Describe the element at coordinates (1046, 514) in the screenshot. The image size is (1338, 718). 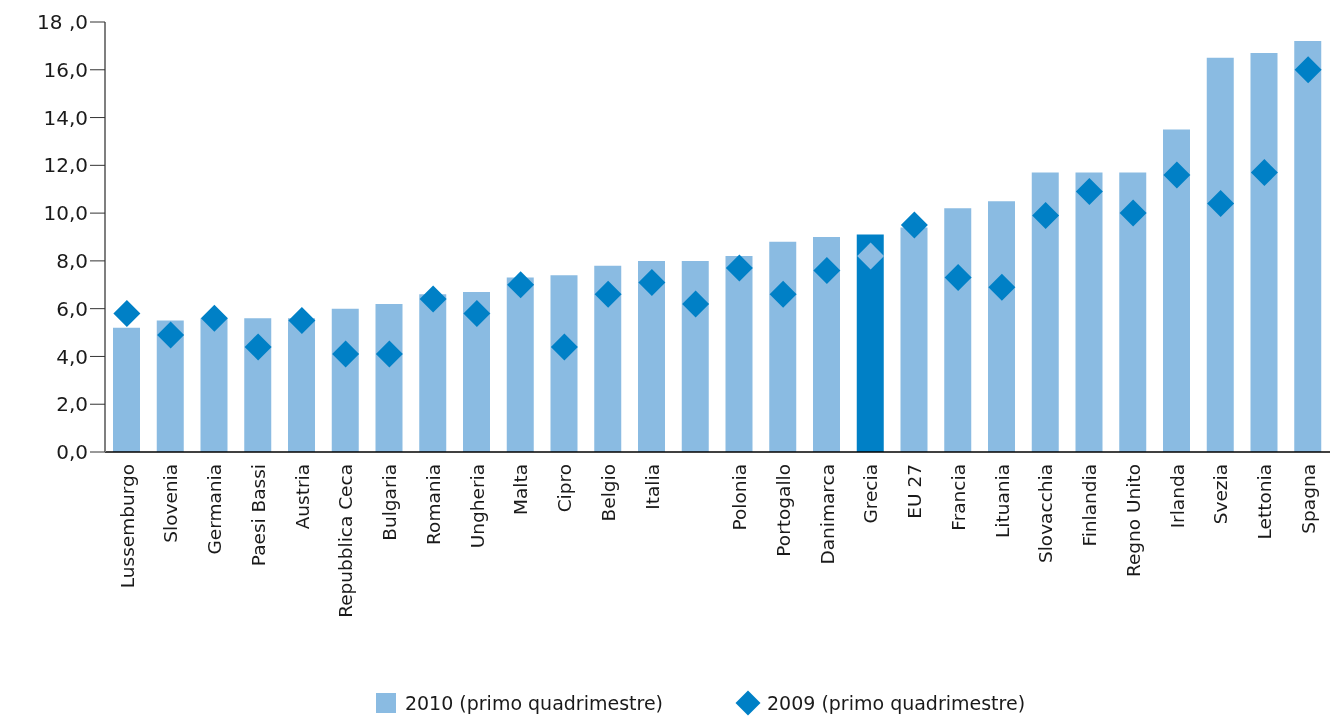
I see `x-tick-label: Slovacchia` at that location.